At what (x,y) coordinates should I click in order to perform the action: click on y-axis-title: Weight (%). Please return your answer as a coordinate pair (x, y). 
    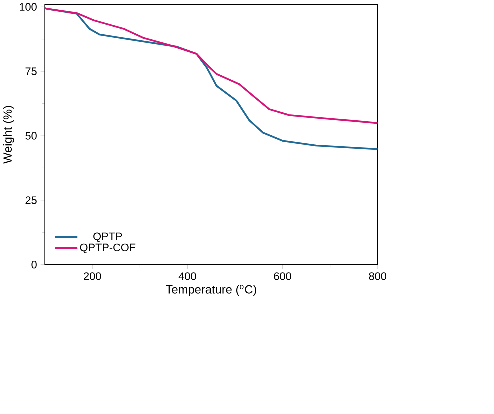
    Looking at the image, I should click on (8, 135).